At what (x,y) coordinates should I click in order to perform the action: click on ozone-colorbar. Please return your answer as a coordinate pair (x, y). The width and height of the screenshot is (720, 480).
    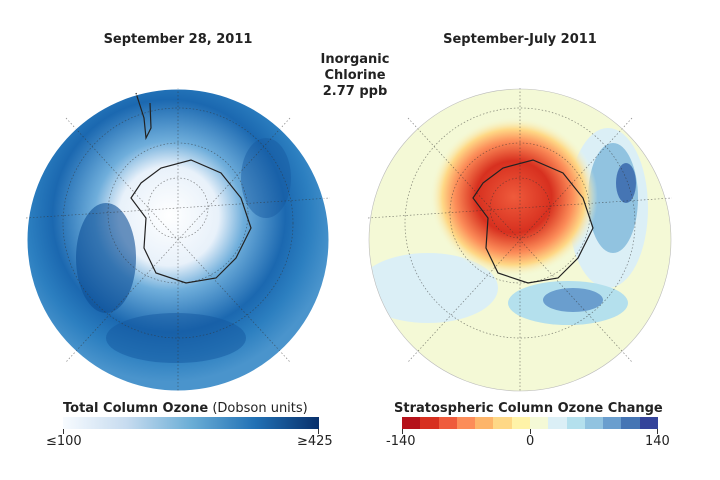
    Looking at the image, I should click on (191, 423).